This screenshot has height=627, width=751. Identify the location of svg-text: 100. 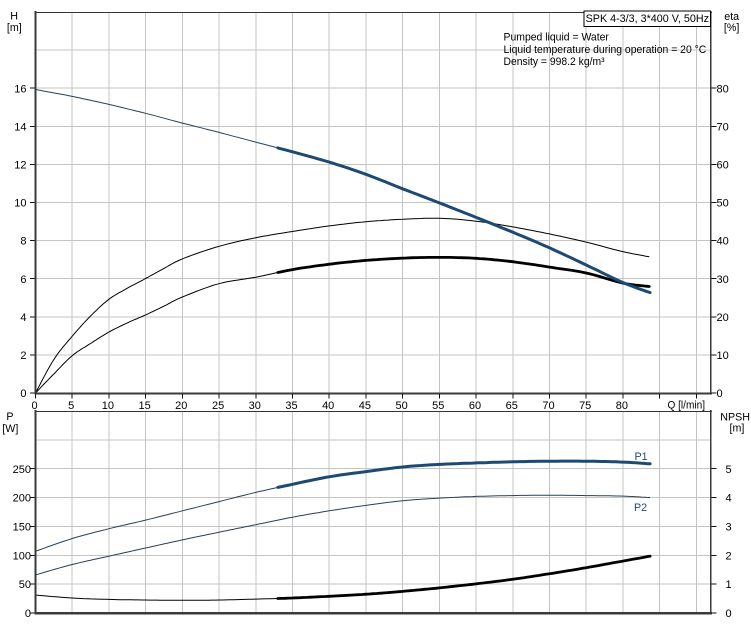
(22, 556).